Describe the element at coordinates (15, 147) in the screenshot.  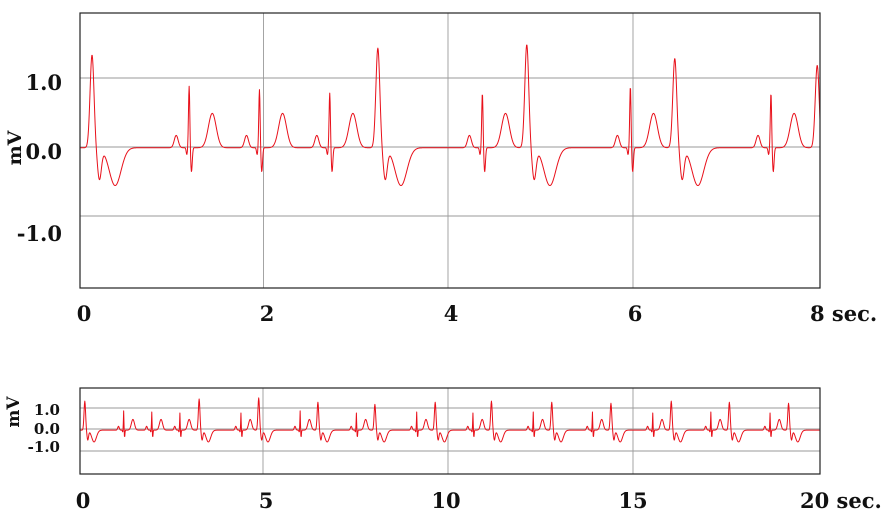
I see `upper-y-axis-label: mV` at that location.